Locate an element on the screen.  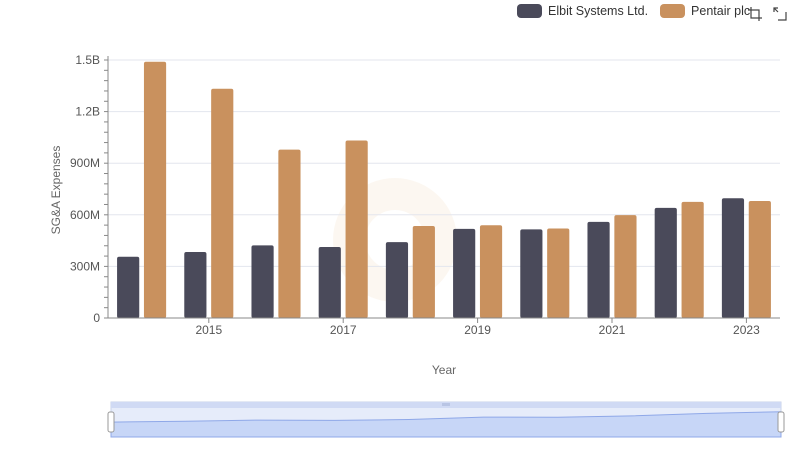
x-tick-label: 2015 is located at coordinates (208, 330).